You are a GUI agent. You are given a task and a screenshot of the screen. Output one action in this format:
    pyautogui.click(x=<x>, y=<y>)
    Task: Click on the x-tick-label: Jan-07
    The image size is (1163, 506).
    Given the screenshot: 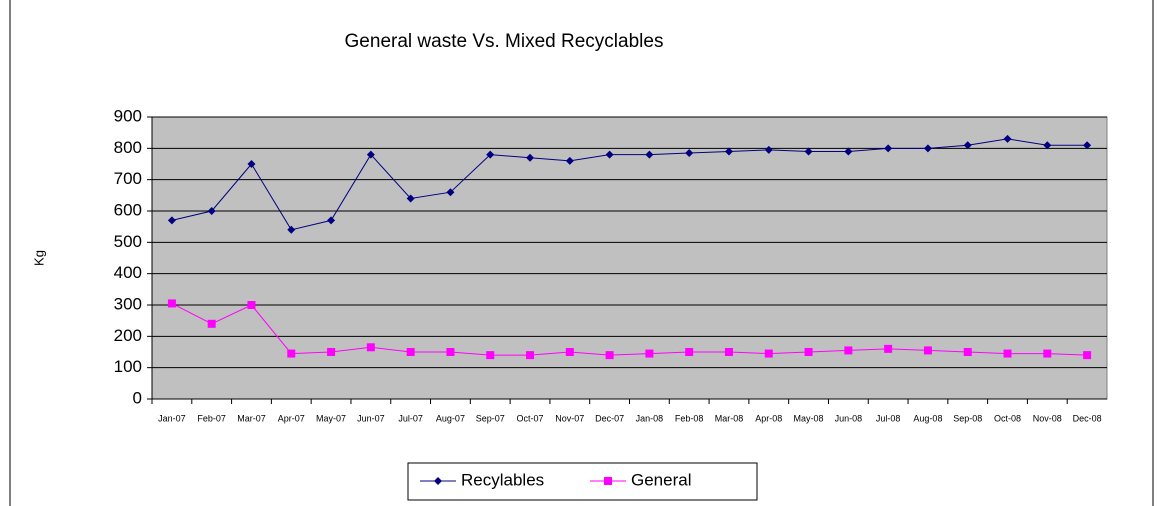 What is the action you would take?
    pyautogui.click(x=172, y=418)
    